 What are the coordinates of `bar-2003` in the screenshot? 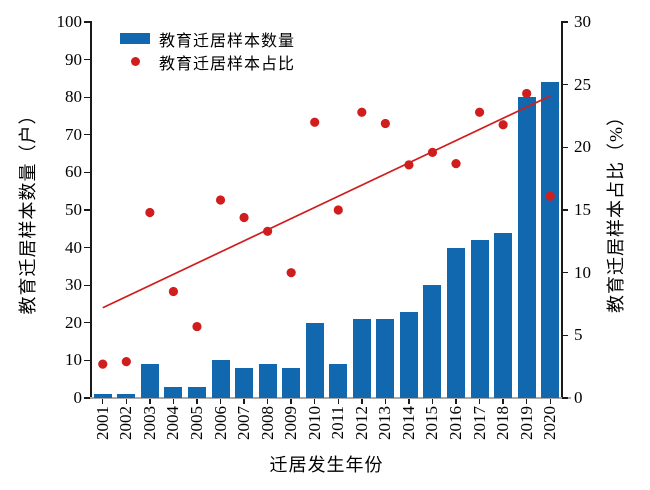 It's located at (149, 381).